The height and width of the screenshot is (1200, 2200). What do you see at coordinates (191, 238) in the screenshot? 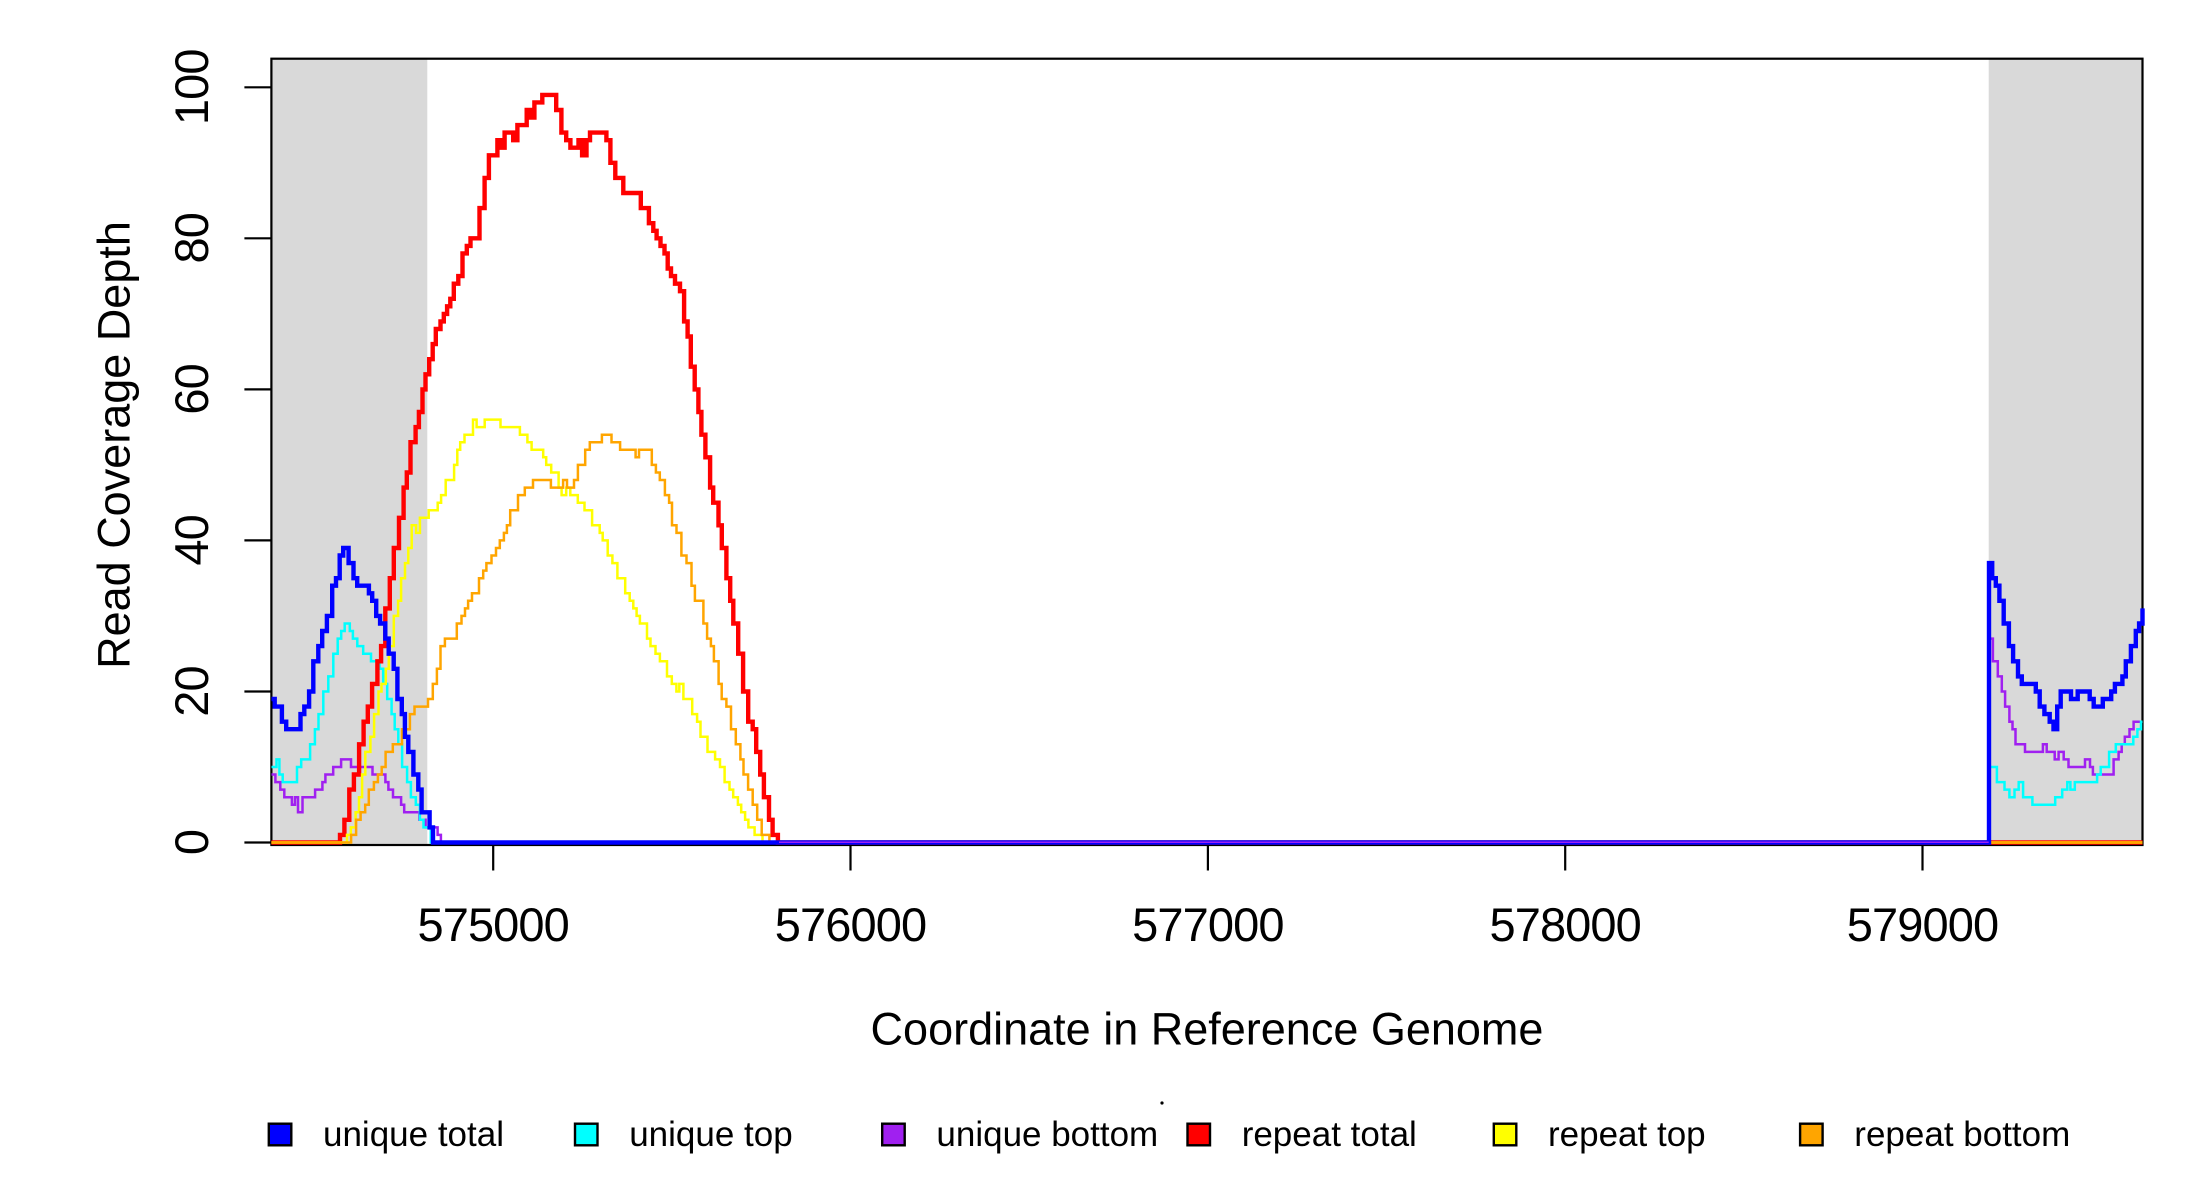
I see `svg-text: 80` at bounding box center [191, 238].